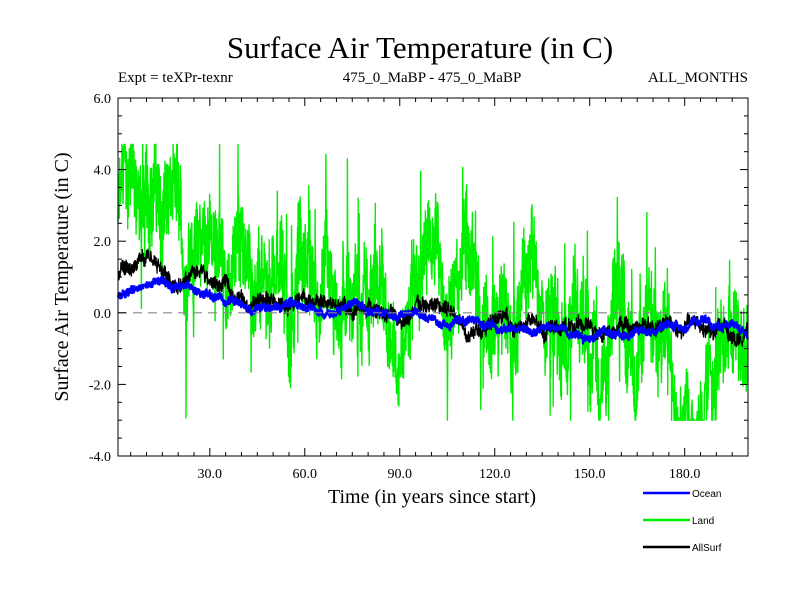  Describe the element at coordinates (685, 474) in the screenshot. I see `x-tick-label: 180.0` at that location.